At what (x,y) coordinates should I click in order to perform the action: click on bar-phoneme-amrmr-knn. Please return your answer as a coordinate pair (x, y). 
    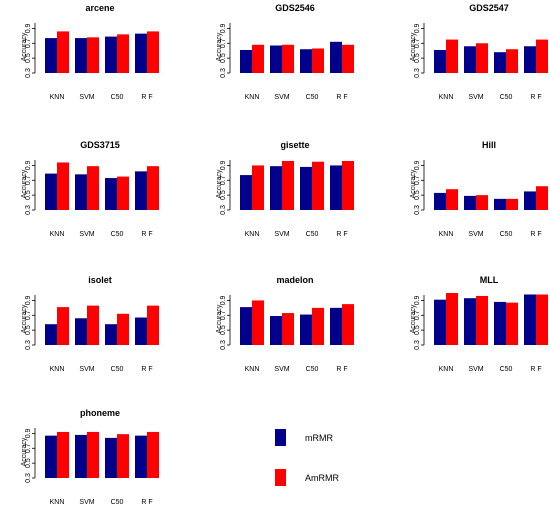
    Looking at the image, I should click on (63, 454).